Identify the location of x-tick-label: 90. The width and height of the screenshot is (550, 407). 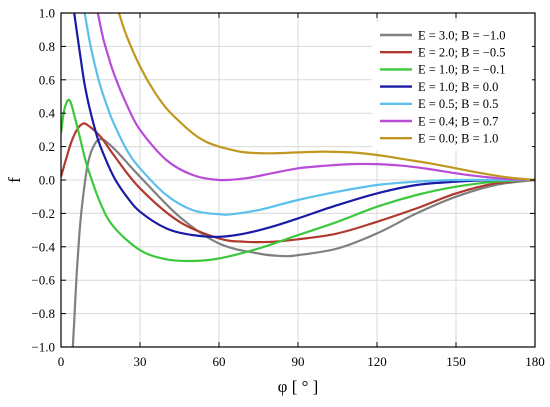
(298, 361).